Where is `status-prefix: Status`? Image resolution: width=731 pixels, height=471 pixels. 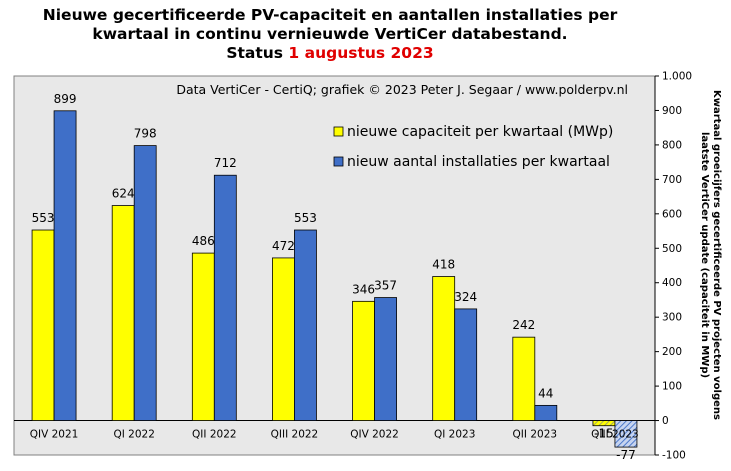
status-prefix: Status is located at coordinates (255, 53).